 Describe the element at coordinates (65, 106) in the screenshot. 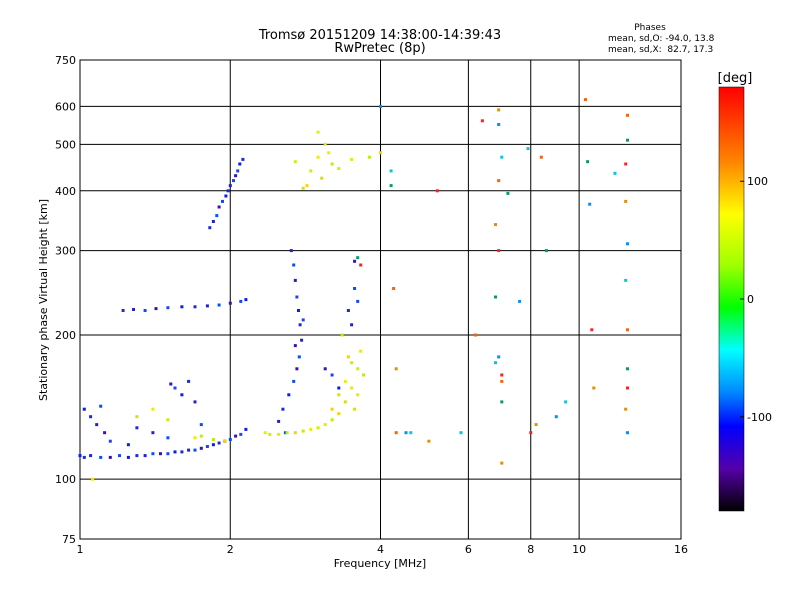

I see `y-tick-label: 600` at that location.